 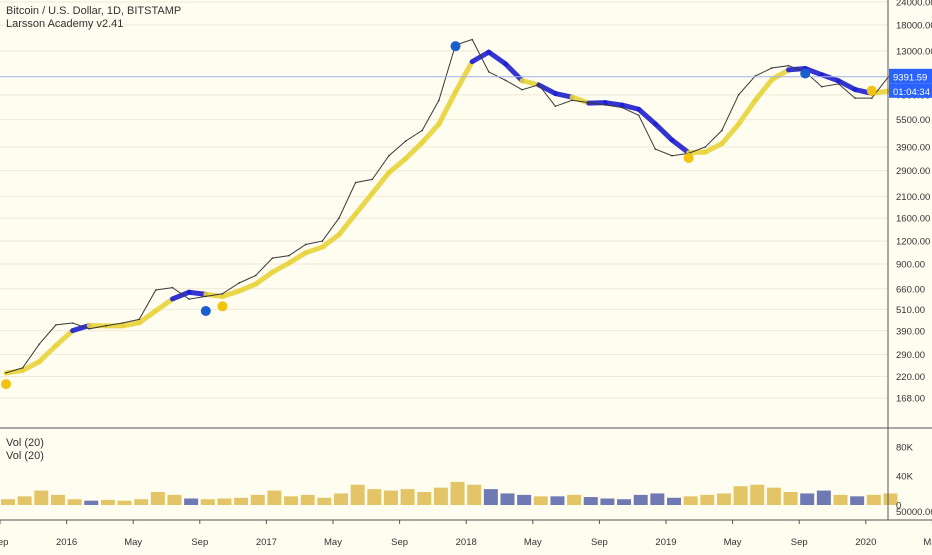 I want to click on volume-bars, so click(x=449, y=493).